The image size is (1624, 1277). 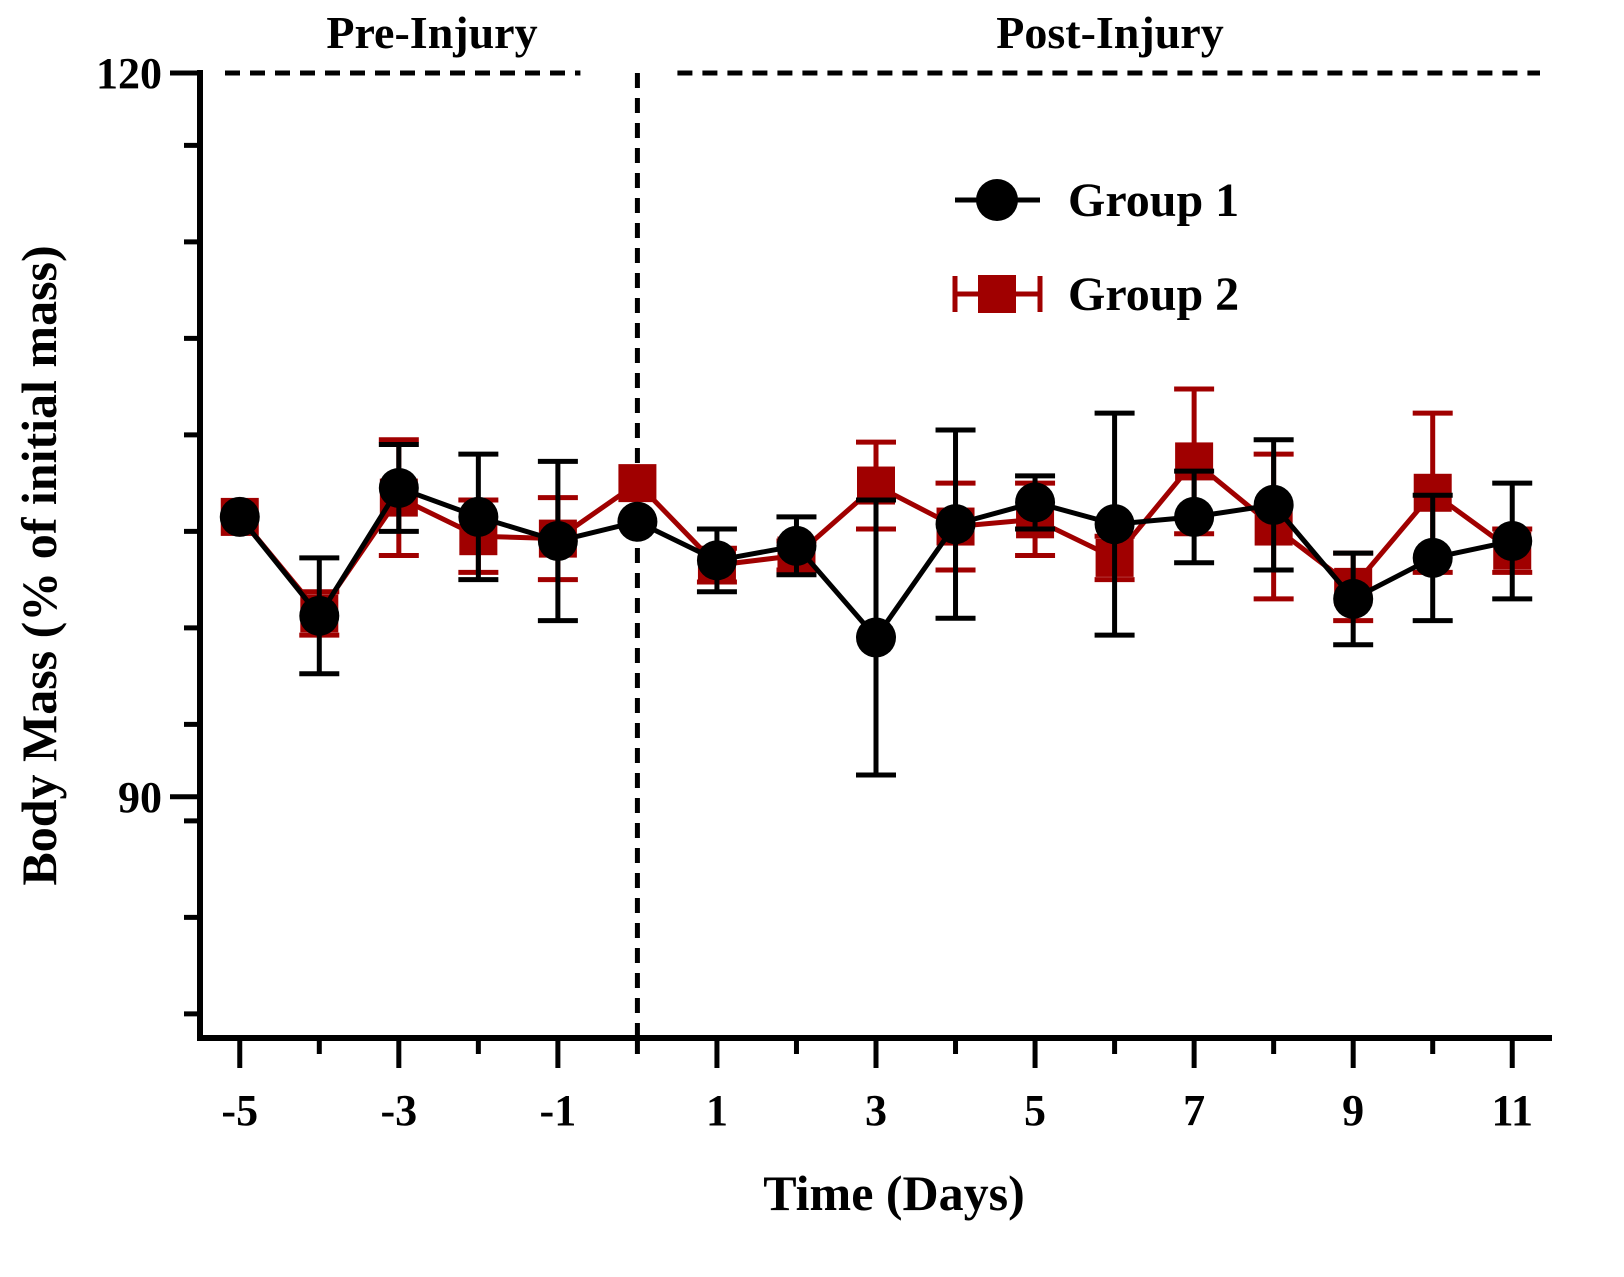 I want to click on y-axis-title: Body Mass (% of initial mass), so click(x=39, y=565).